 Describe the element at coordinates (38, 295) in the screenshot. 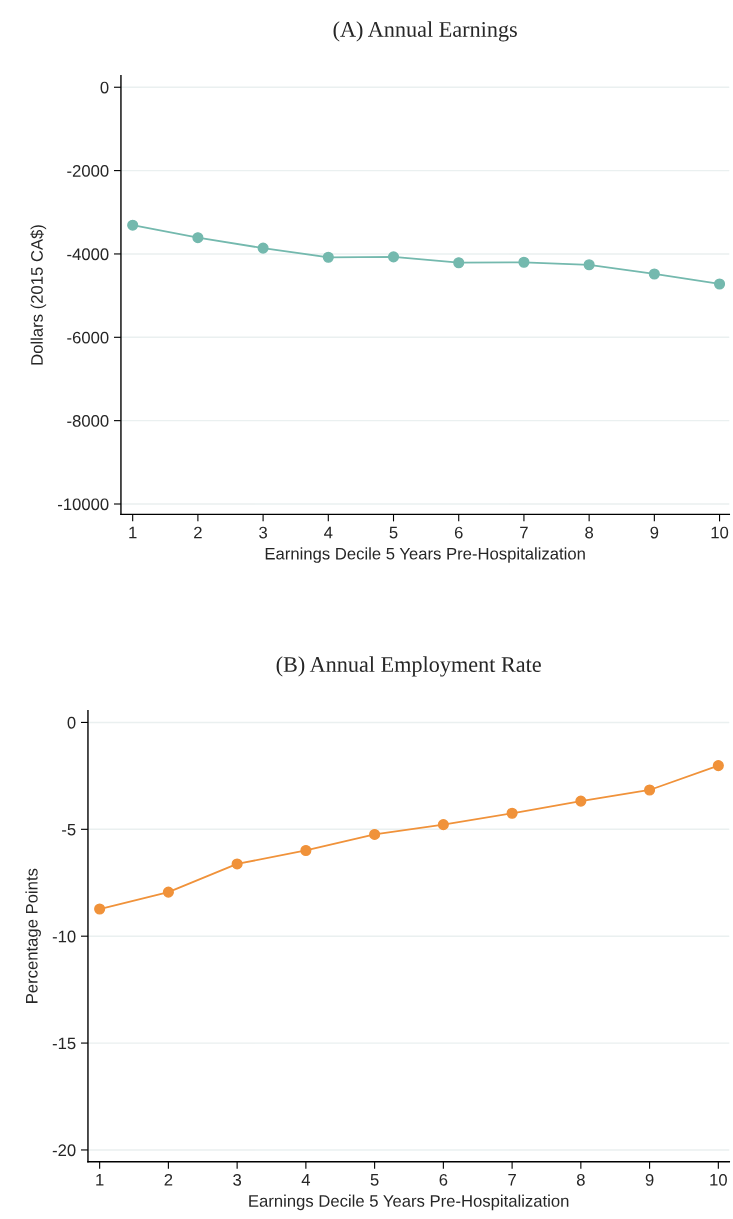

I see `y-axis-title: Dollars (2015 CA$)` at that location.